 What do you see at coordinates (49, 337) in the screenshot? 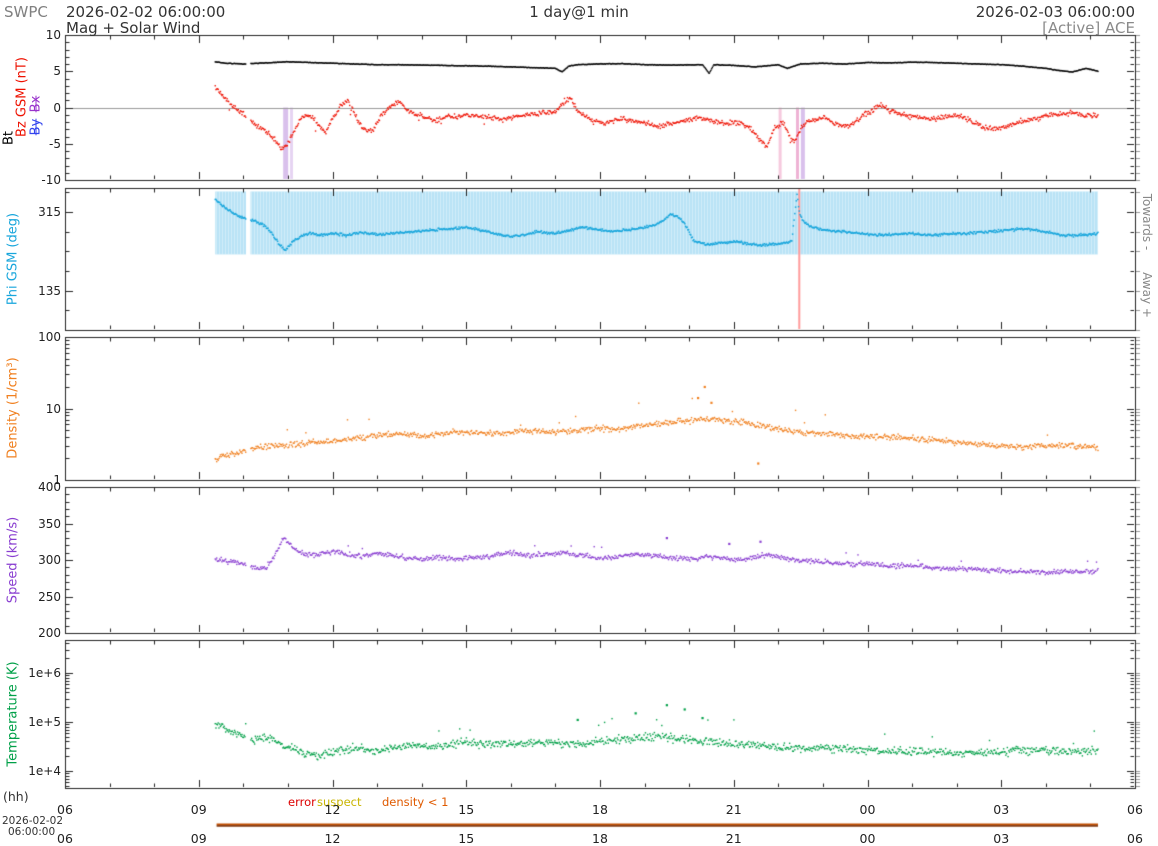
I see `ytick-label: 100` at bounding box center [49, 337].